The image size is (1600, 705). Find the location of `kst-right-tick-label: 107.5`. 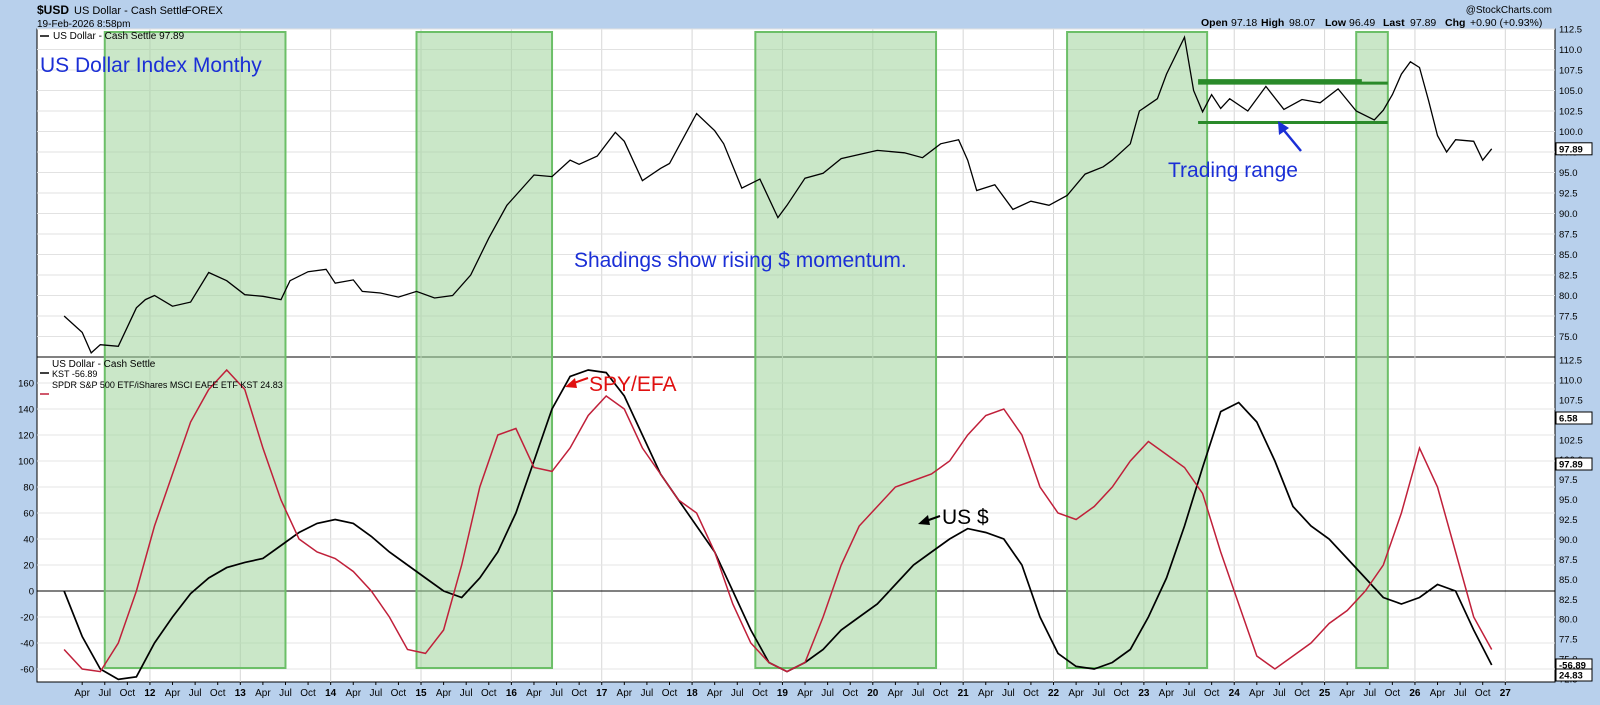

kst-right-tick-label: 107.5 is located at coordinates (1571, 400).